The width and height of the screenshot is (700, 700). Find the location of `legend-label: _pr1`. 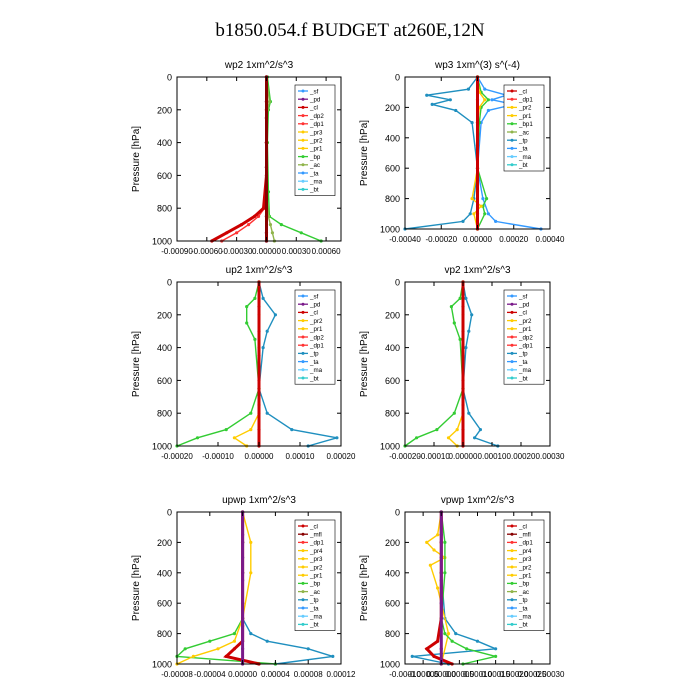

legend-label: _pr1 is located at coordinates (316, 329).